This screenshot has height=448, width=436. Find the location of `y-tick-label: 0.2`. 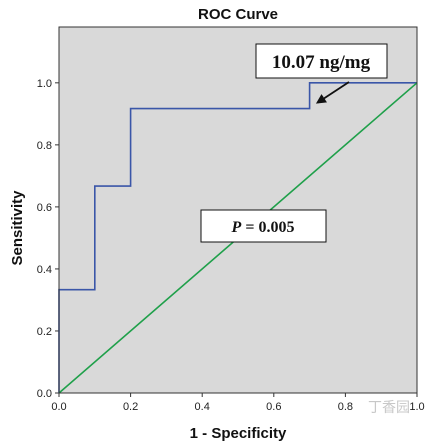

y-tick-label: 0.2 is located at coordinates (44, 332).